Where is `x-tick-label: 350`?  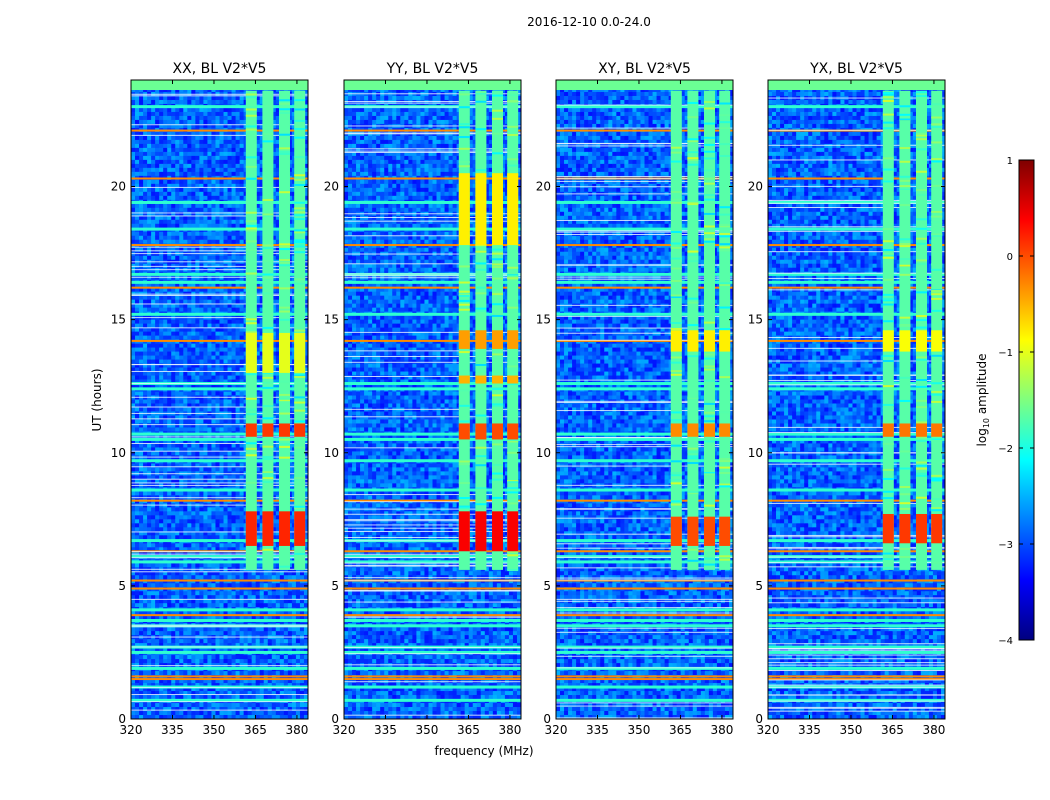 x-tick-label: 350 is located at coordinates (214, 730).